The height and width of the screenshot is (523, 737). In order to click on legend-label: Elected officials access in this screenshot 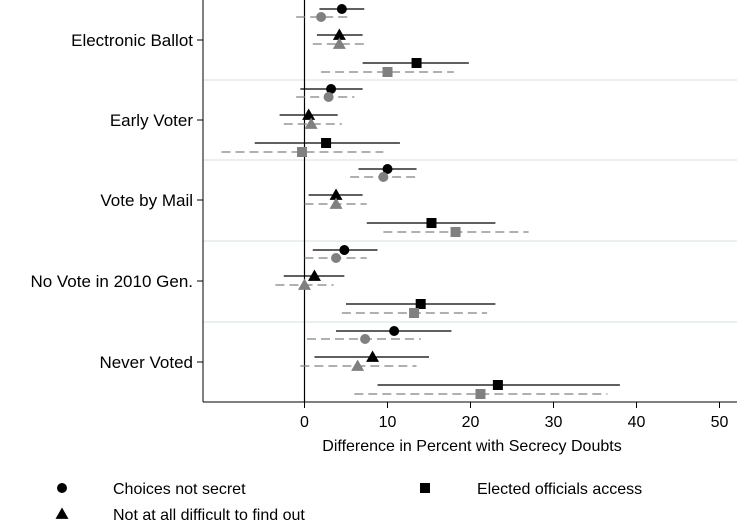, I will do `click(559, 489)`.